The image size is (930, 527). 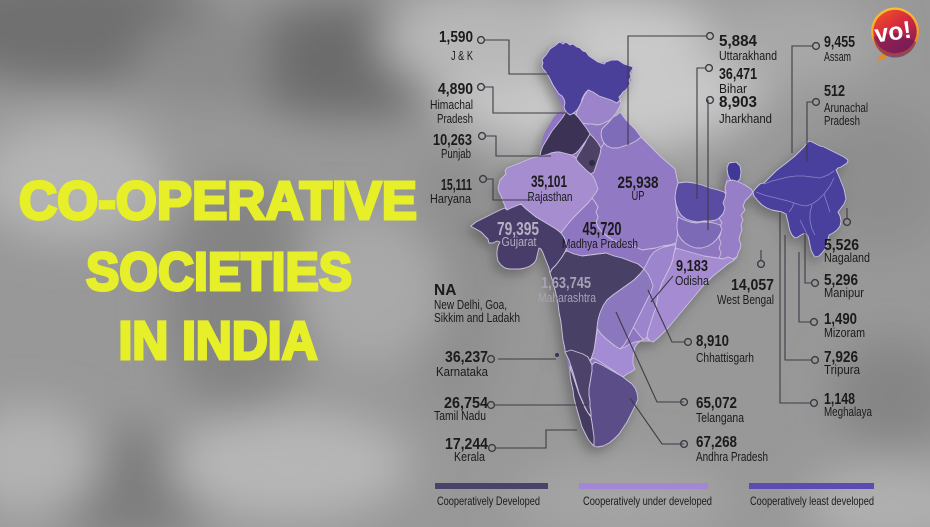 What do you see at coordinates (748, 56) in the screenshot?
I see `svg-text: Uttarakhand` at bounding box center [748, 56].